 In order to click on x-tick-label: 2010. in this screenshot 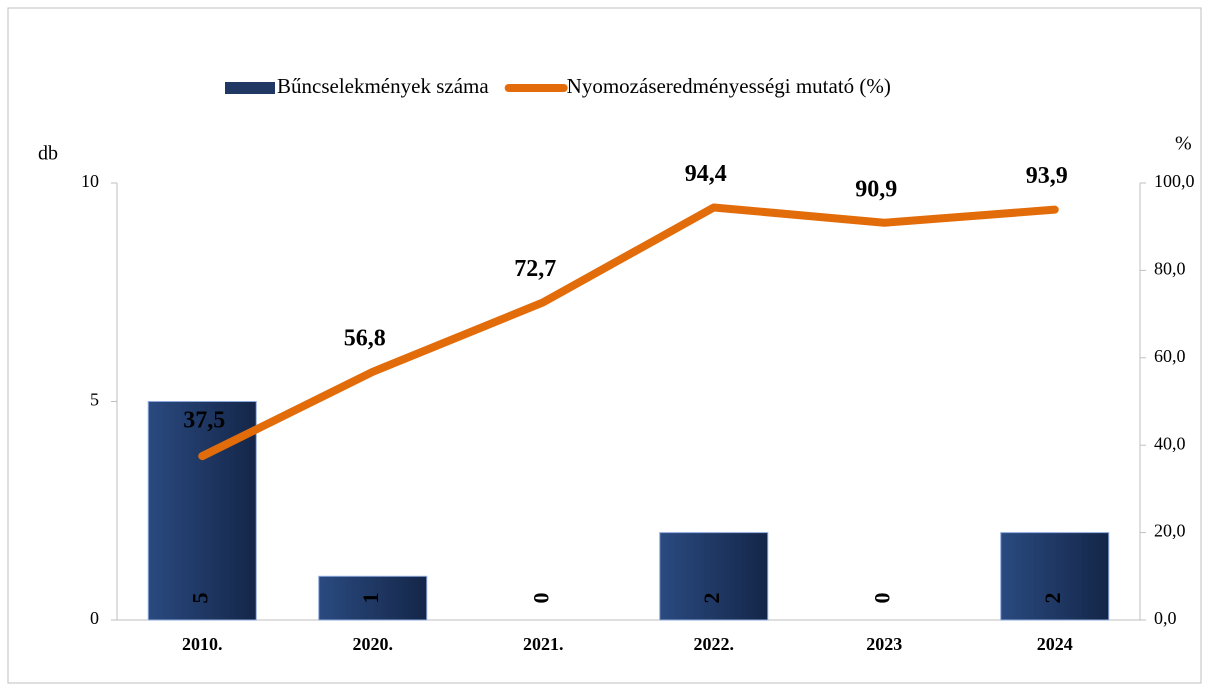, I will do `click(202, 644)`.